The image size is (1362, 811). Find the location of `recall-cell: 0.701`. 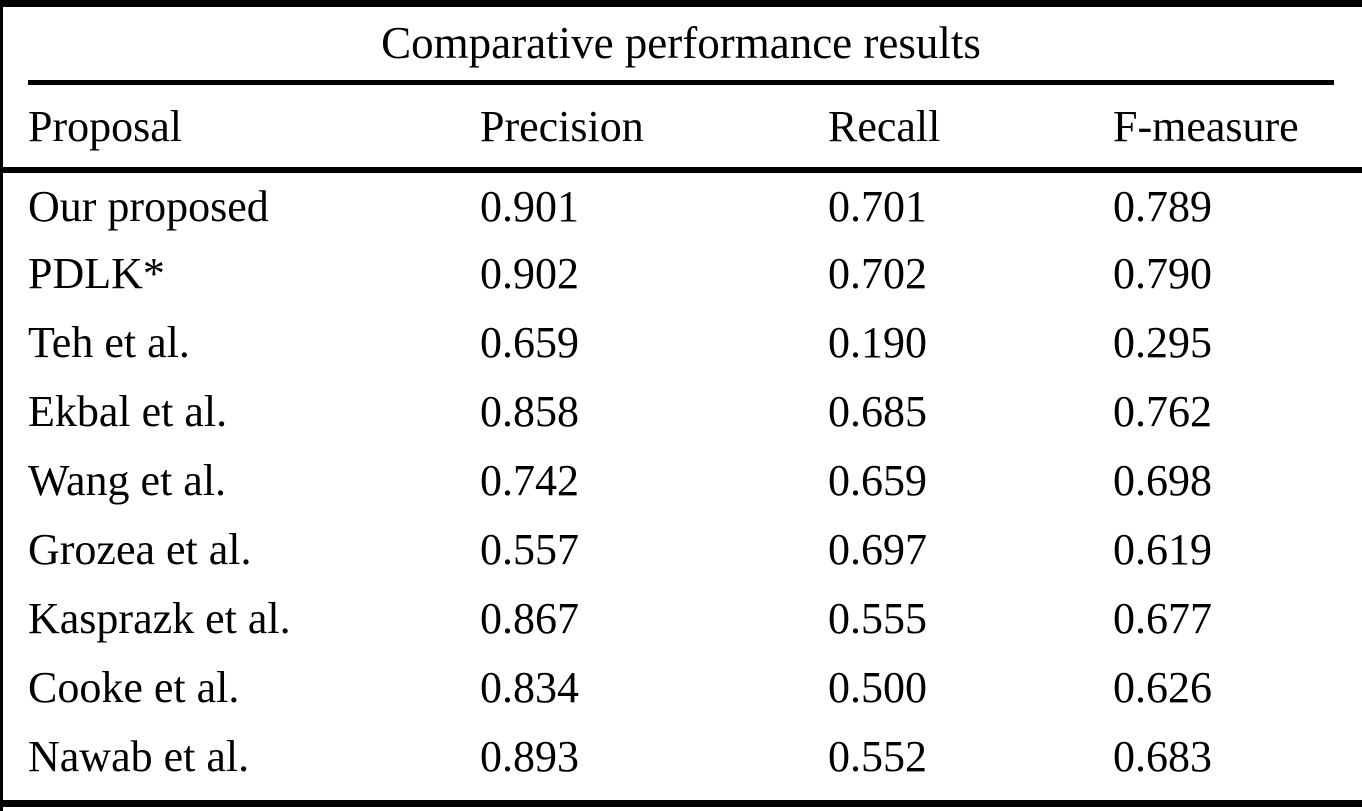

recall-cell: 0.701 is located at coordinates (877, 206).